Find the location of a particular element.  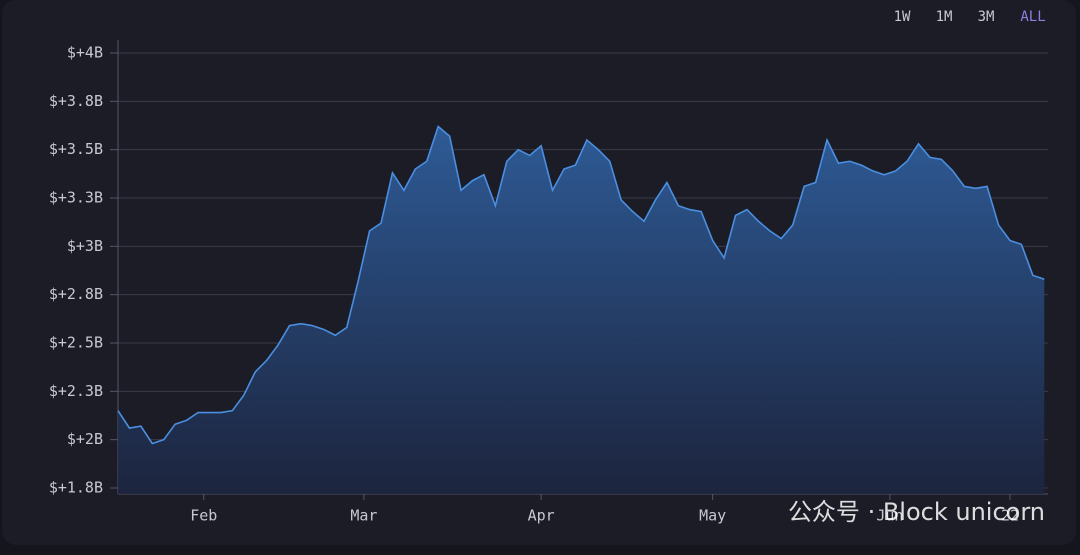

x-tick-label: Jun is located at coordinates (889, 516).